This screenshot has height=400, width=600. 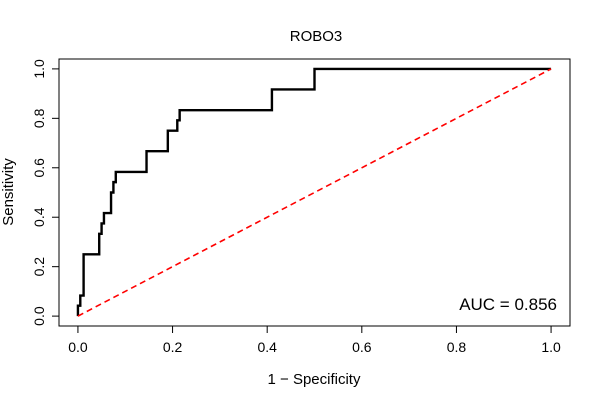 I want to click on x-tick-label: 0.6, so click(x=362, y=347).